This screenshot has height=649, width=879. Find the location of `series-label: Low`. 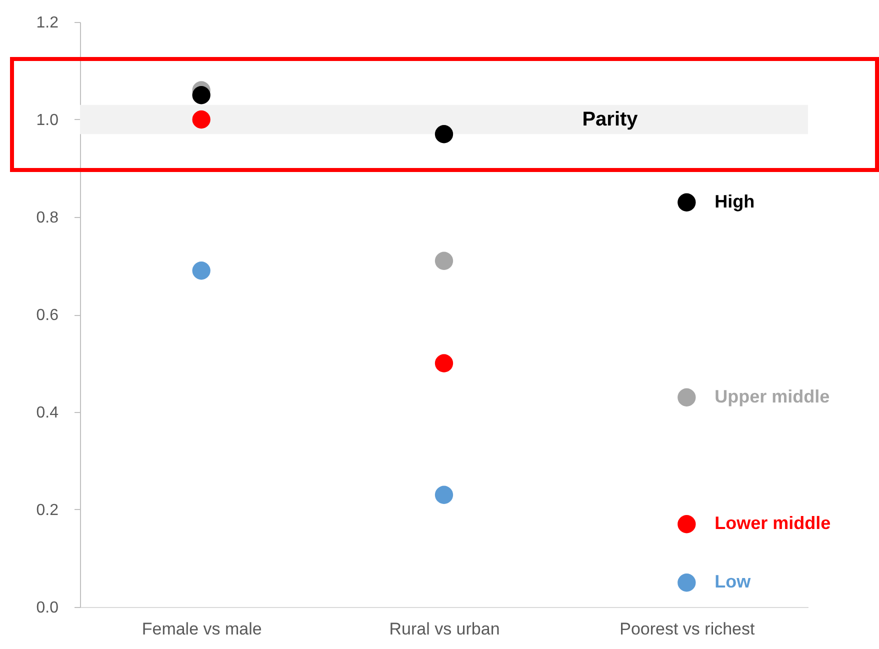

series-label: Low is located at coordinates (733, 582).